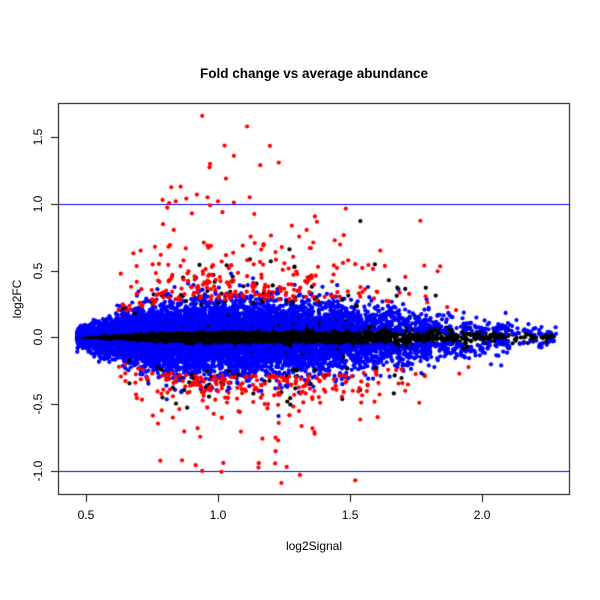 Image resolution: width=600 pixels, height=600 pixels. What do you see at coordinates (38, 404) in the screenshot?
I see `y-tick-label: -0.5` at bounding box center [38, 404].